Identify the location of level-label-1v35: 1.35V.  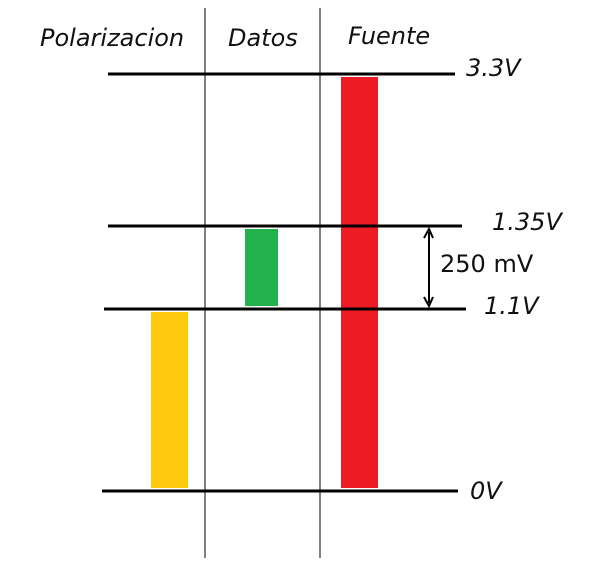
(527, 222).